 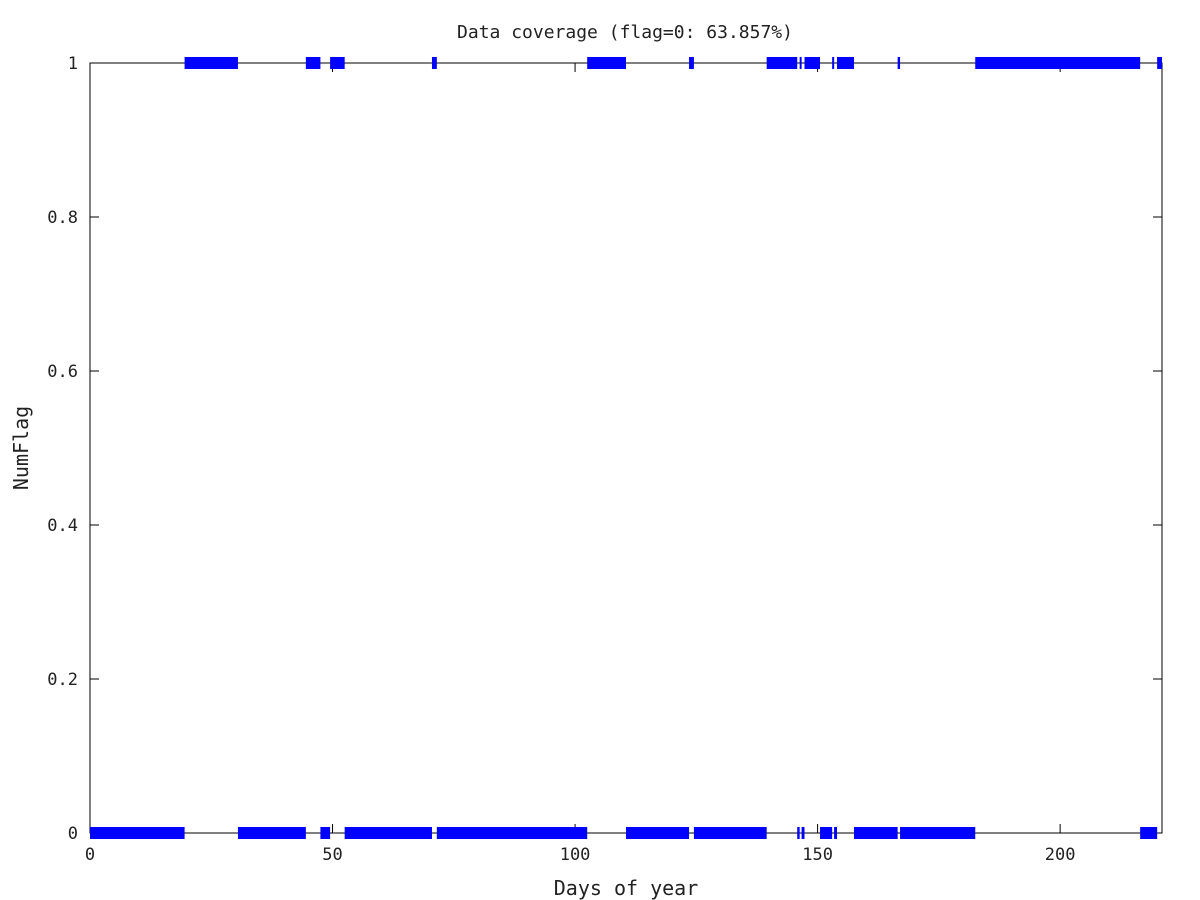 What do you see at coordinates (575, 855) in the screenshot?
I see `x-tick-label: 100` at bounding box center [575, 855].